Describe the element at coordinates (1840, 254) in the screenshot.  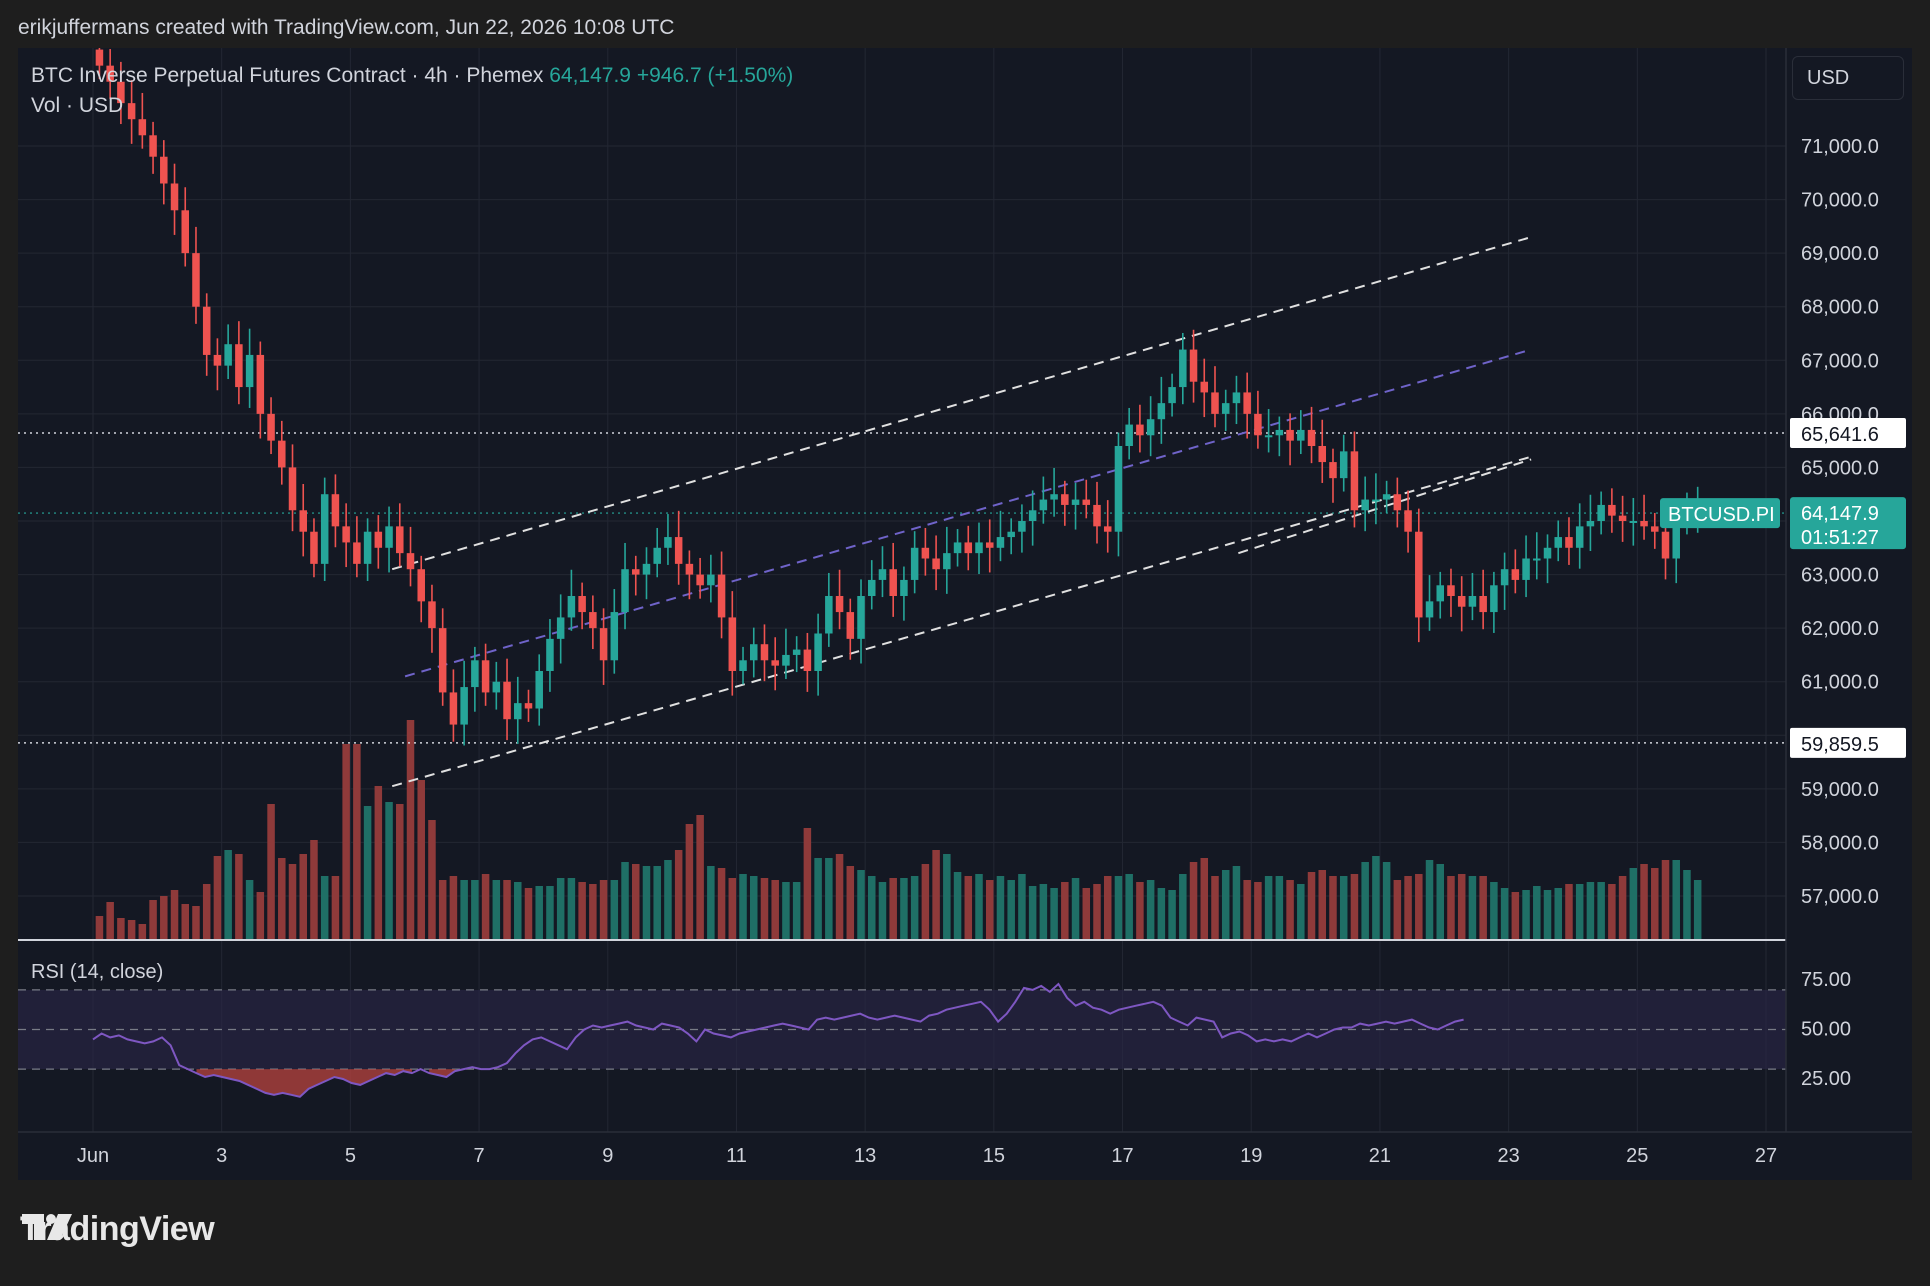
I see `price-tick-label: 69,000.0` at that location.